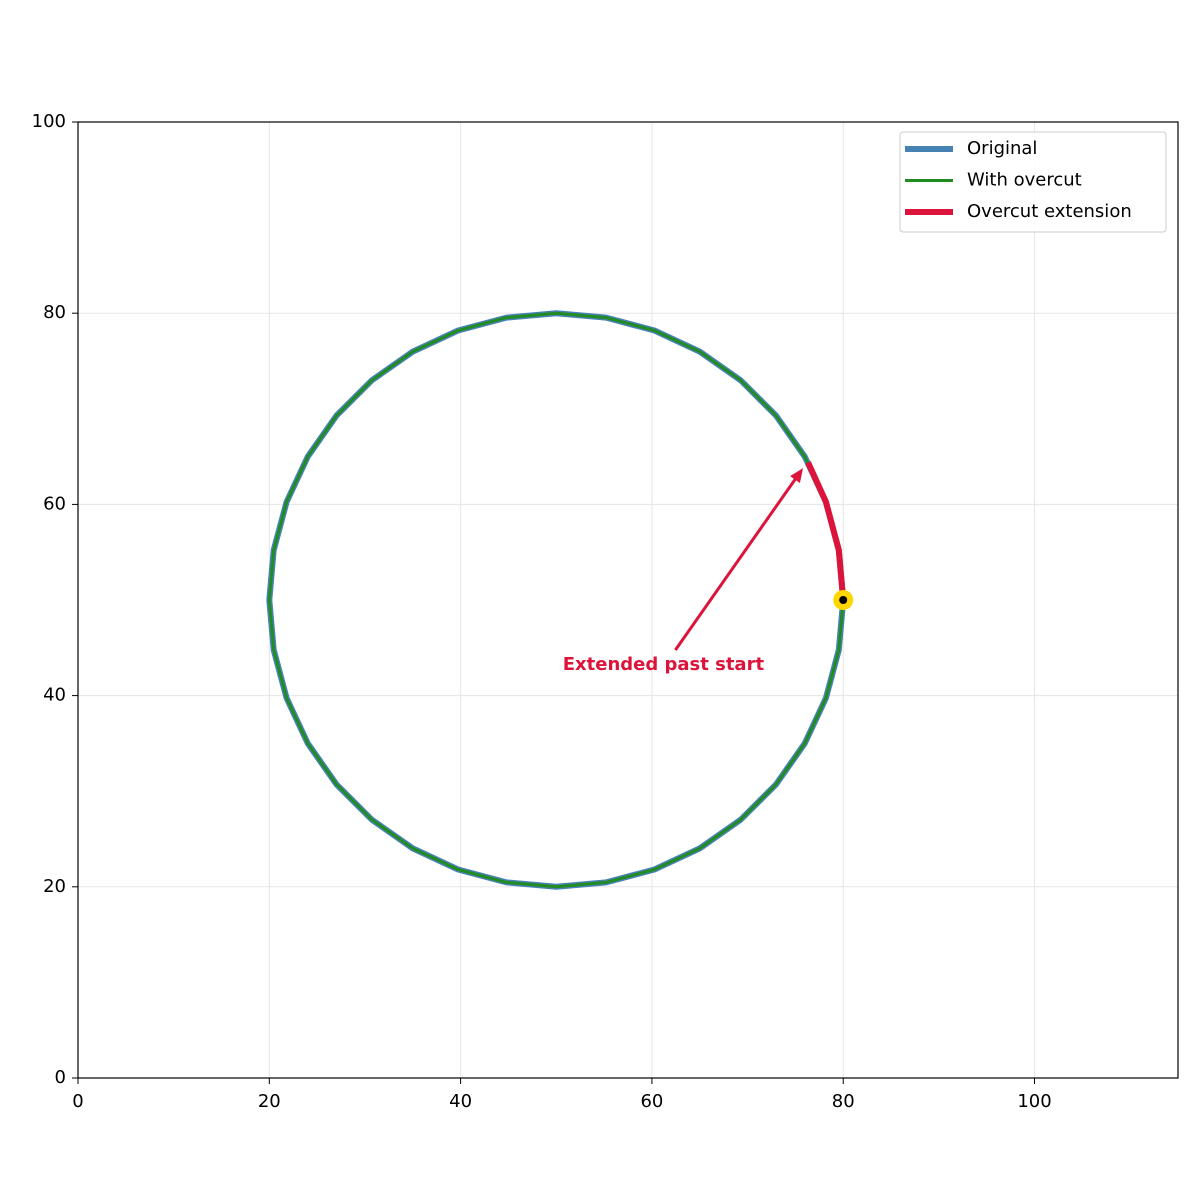  What do you see at coordinates (843, 600) in the screenshot?
I see `start-marker-center` at bounding box center [843, 600].